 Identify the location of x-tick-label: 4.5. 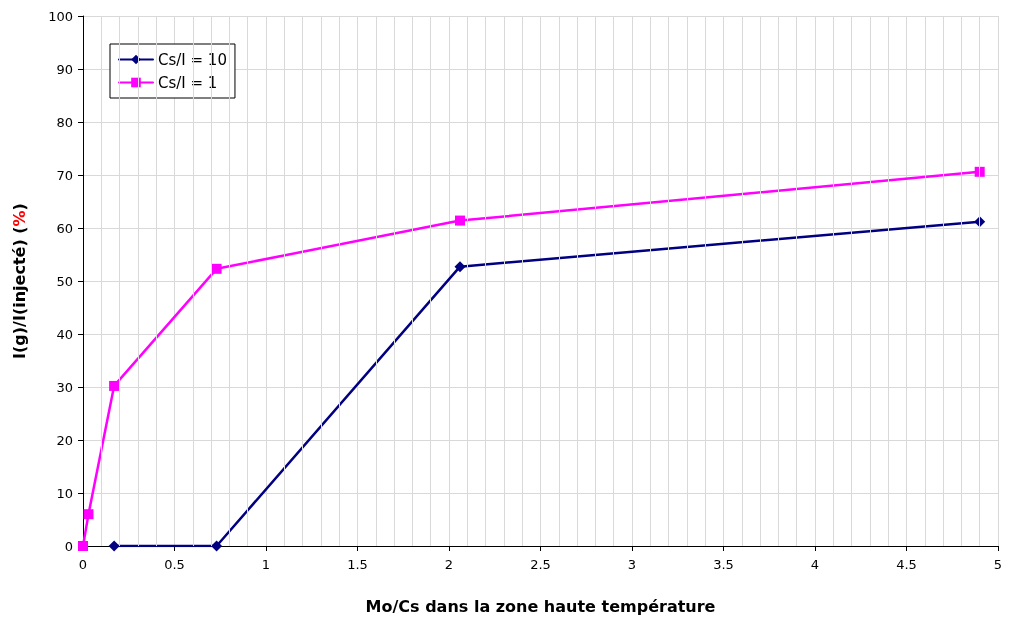
(906, 564).